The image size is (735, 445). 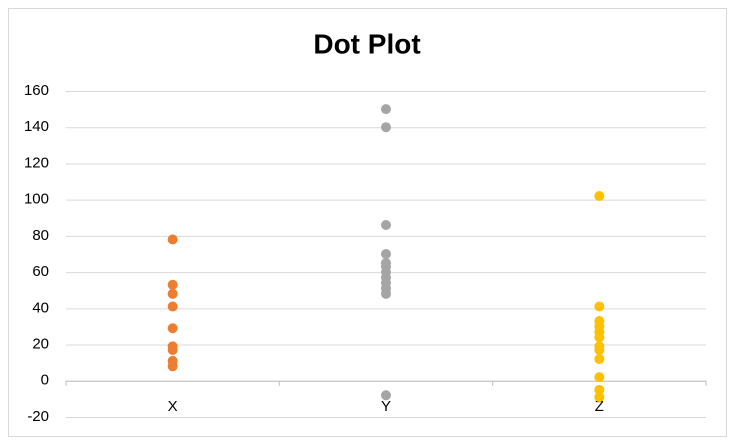 I want to click on y-tick-label: 80, so click(x=40, y=235).